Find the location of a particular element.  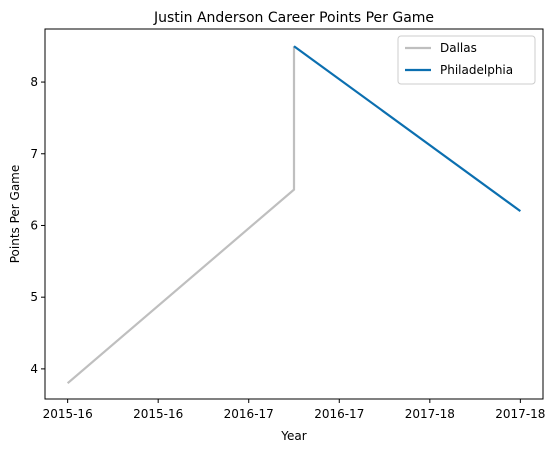

y-tick-label: 6 is located at coordinates (34, 225).